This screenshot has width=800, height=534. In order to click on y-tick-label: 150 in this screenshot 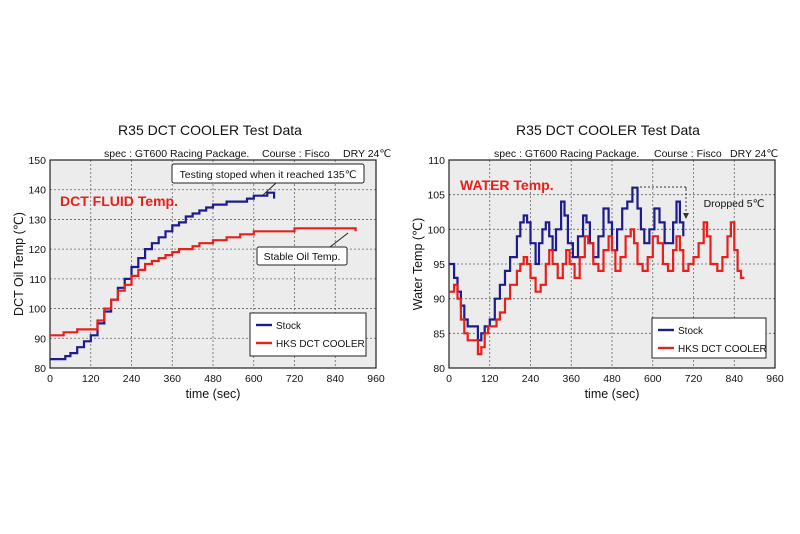, I will do `click(37, 161)`.